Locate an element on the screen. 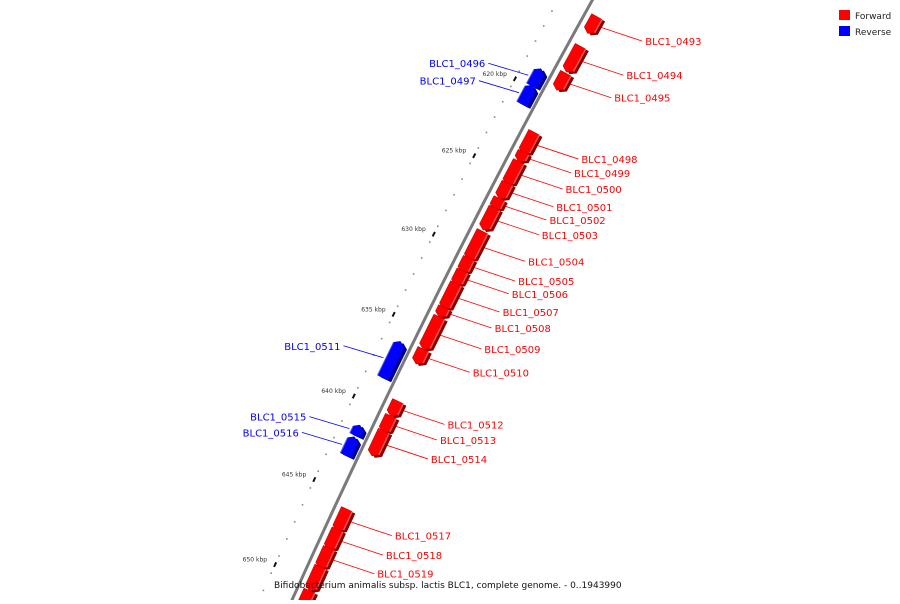 The width and height of the screenshot is (900, 604). gene-label: BLC1_0511 is located at coordinates (312, 347).